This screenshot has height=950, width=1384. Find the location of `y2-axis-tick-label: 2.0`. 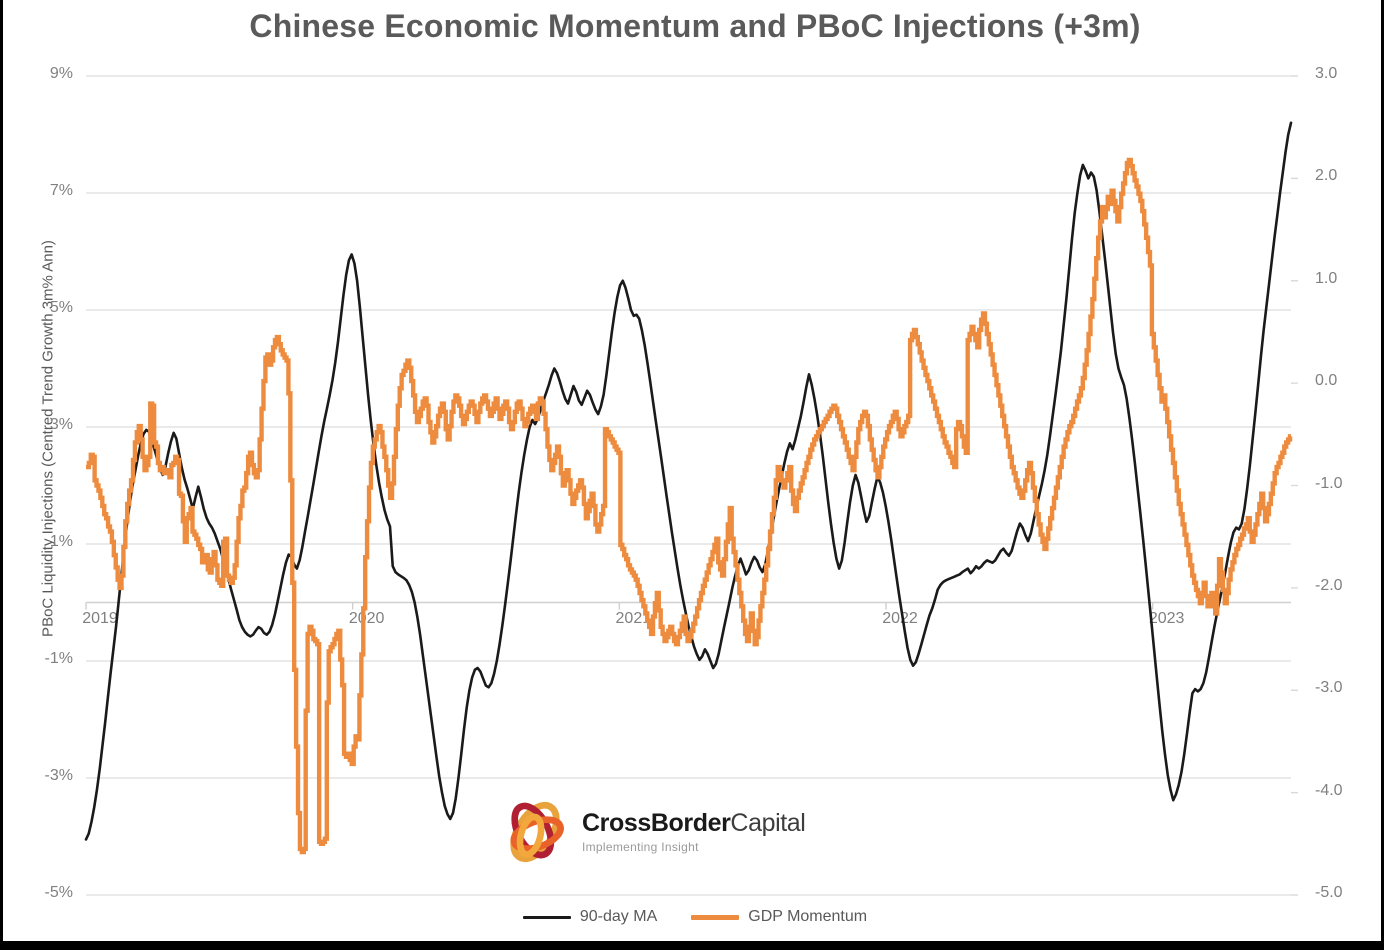

y2-axis-tick-label: 2.0 is located at coordinates (1326, 176).